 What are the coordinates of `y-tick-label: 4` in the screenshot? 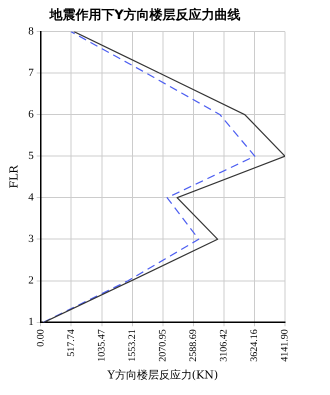 It's located at (31, 198).